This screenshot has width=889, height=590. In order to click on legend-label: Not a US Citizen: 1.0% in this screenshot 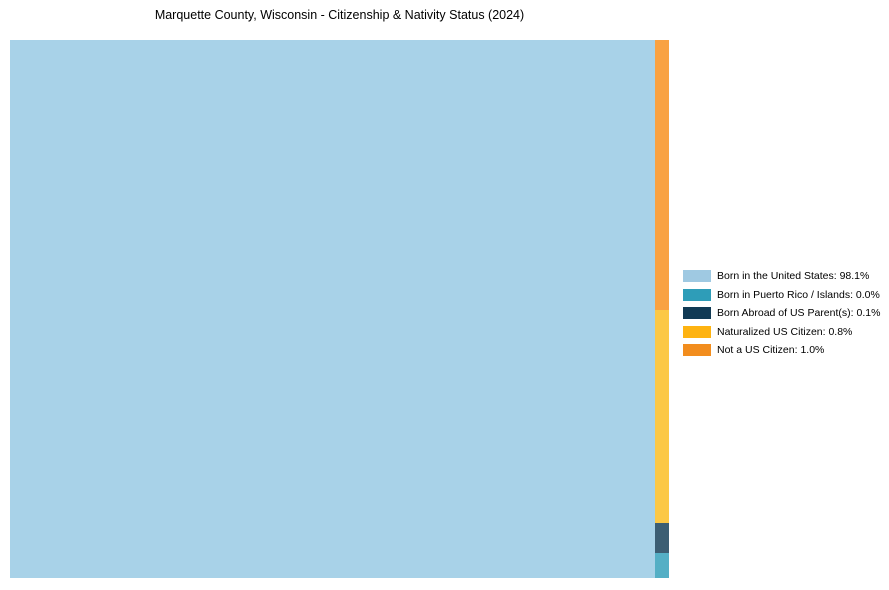, I will do `click(771, 350)`.